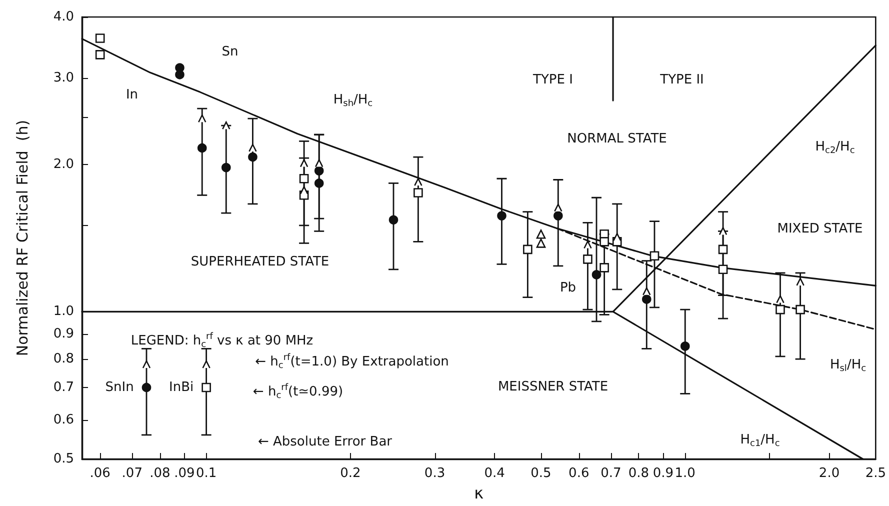 The image size is (889, 506). I want to click on x-axis-title: κ, so click(479, 493).